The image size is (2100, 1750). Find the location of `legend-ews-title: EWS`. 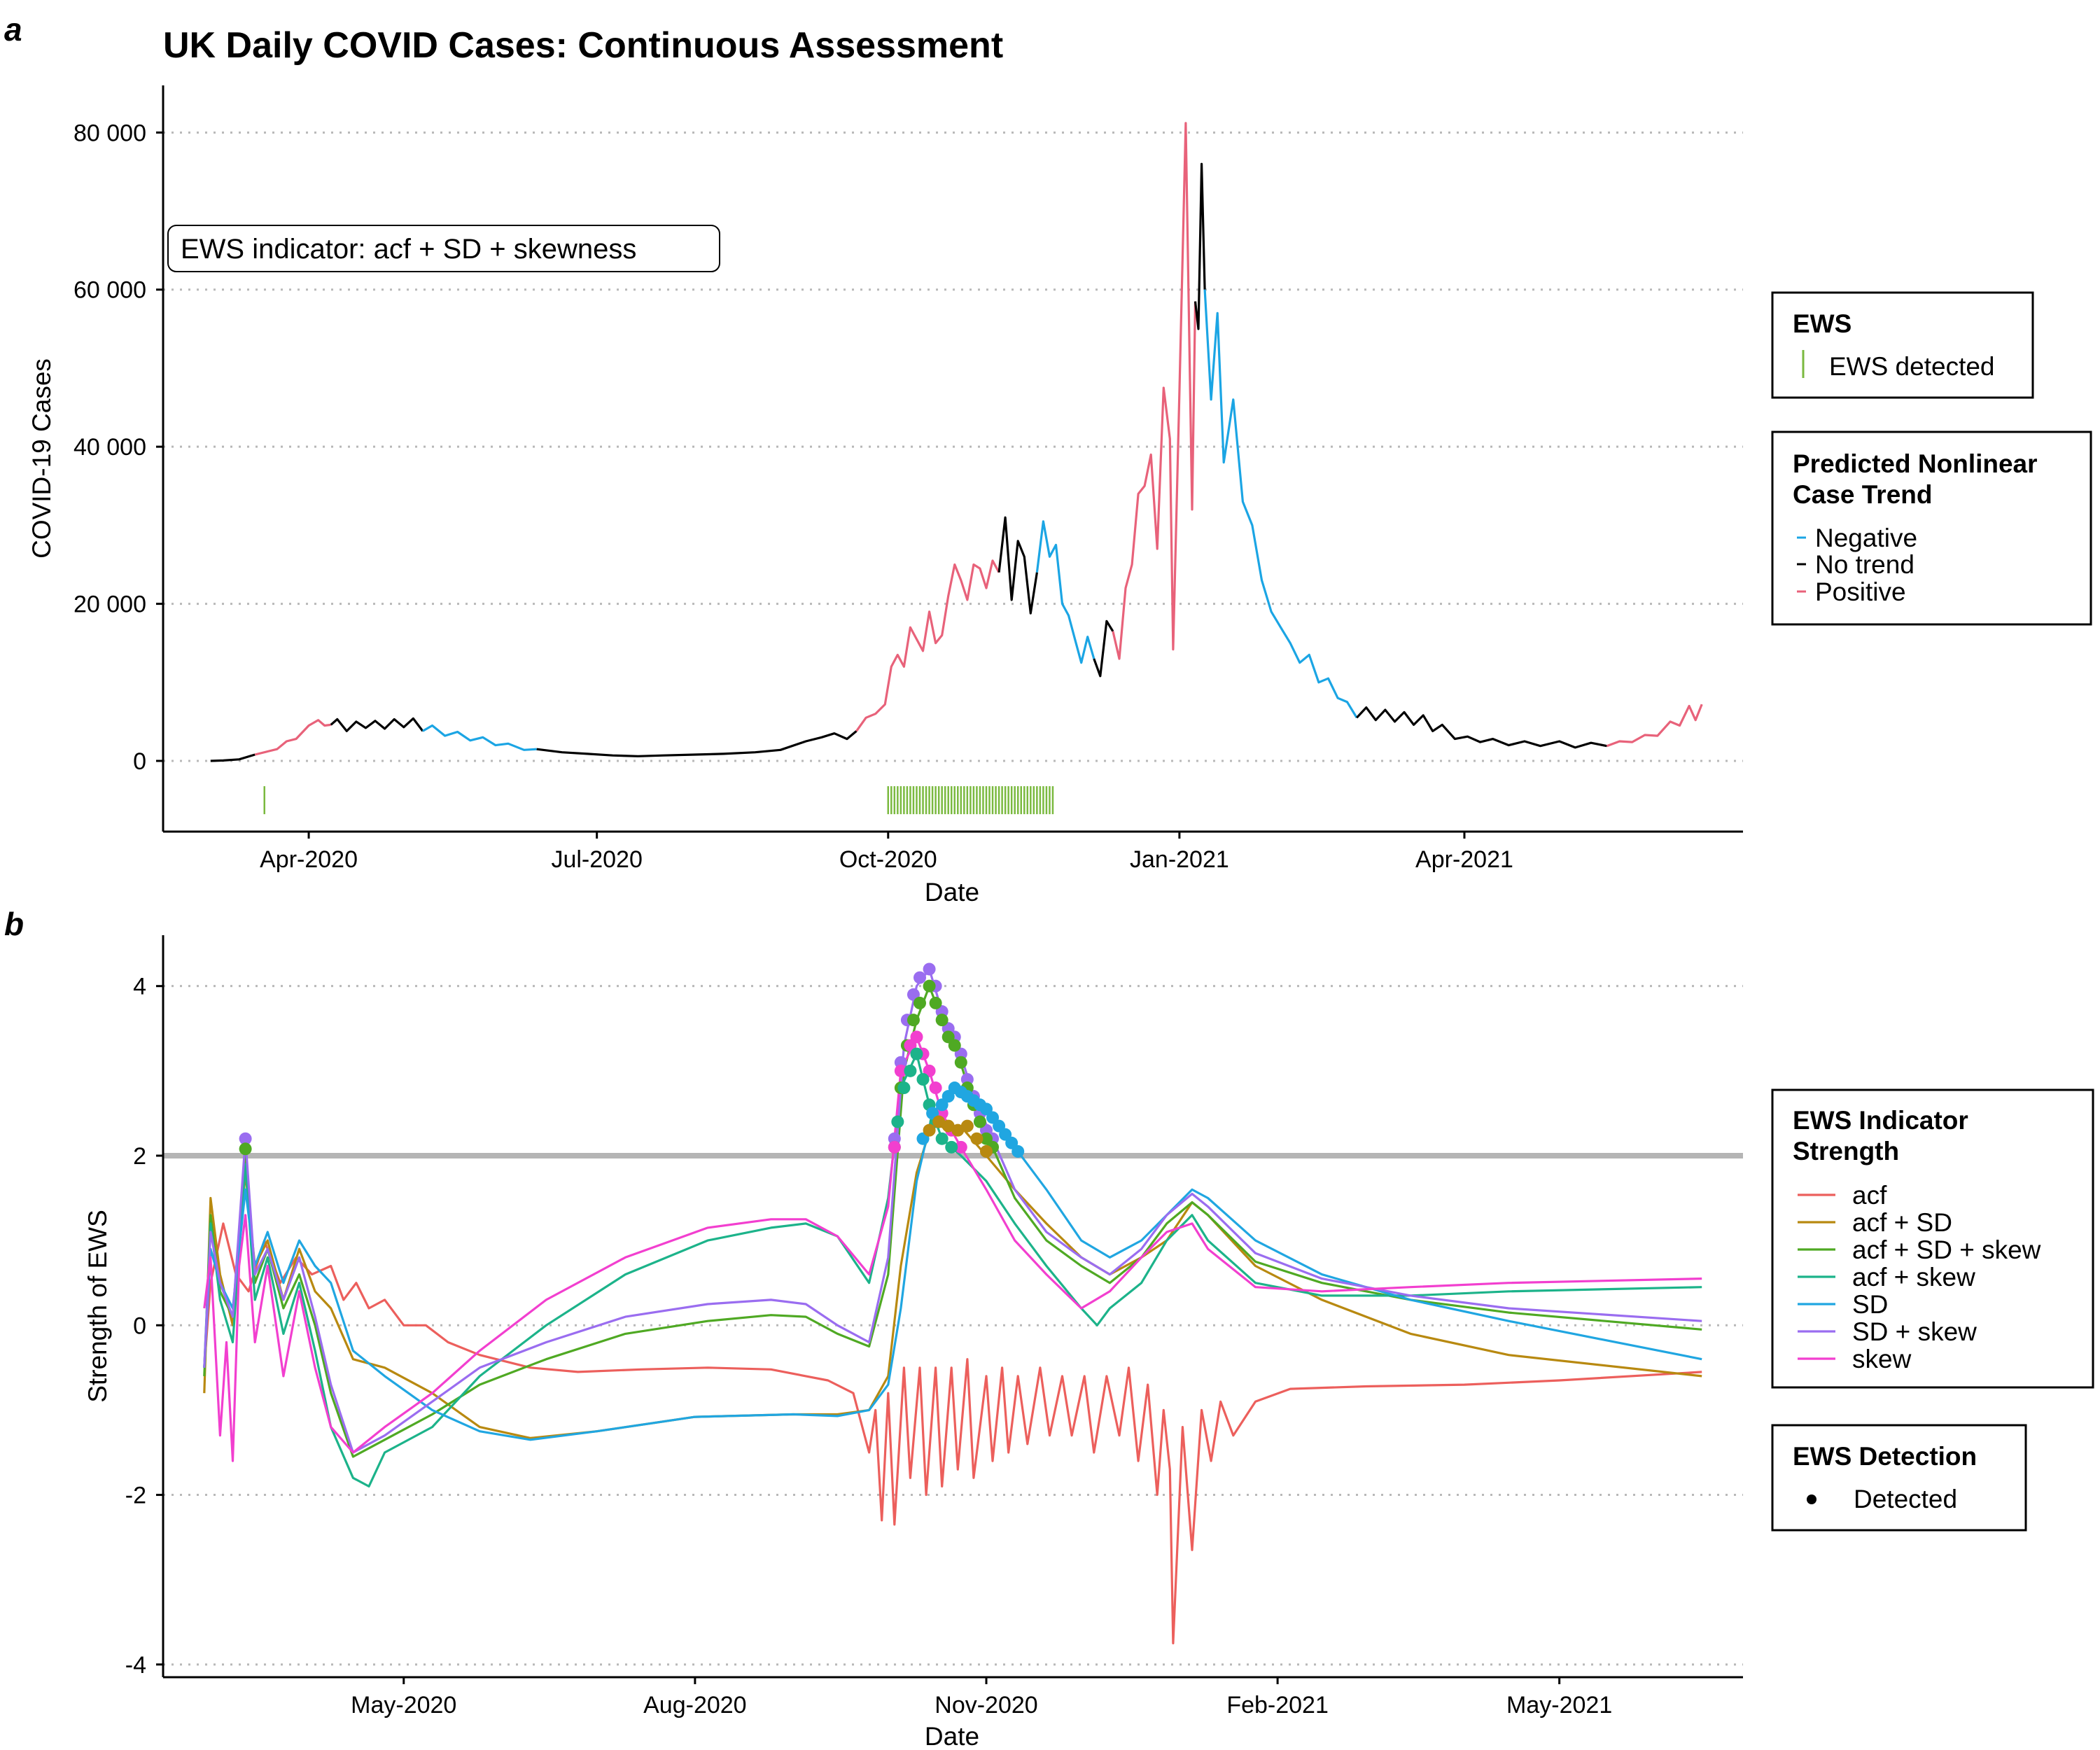

legend-ews-title: EWS is located at coordinates (1822, 323).